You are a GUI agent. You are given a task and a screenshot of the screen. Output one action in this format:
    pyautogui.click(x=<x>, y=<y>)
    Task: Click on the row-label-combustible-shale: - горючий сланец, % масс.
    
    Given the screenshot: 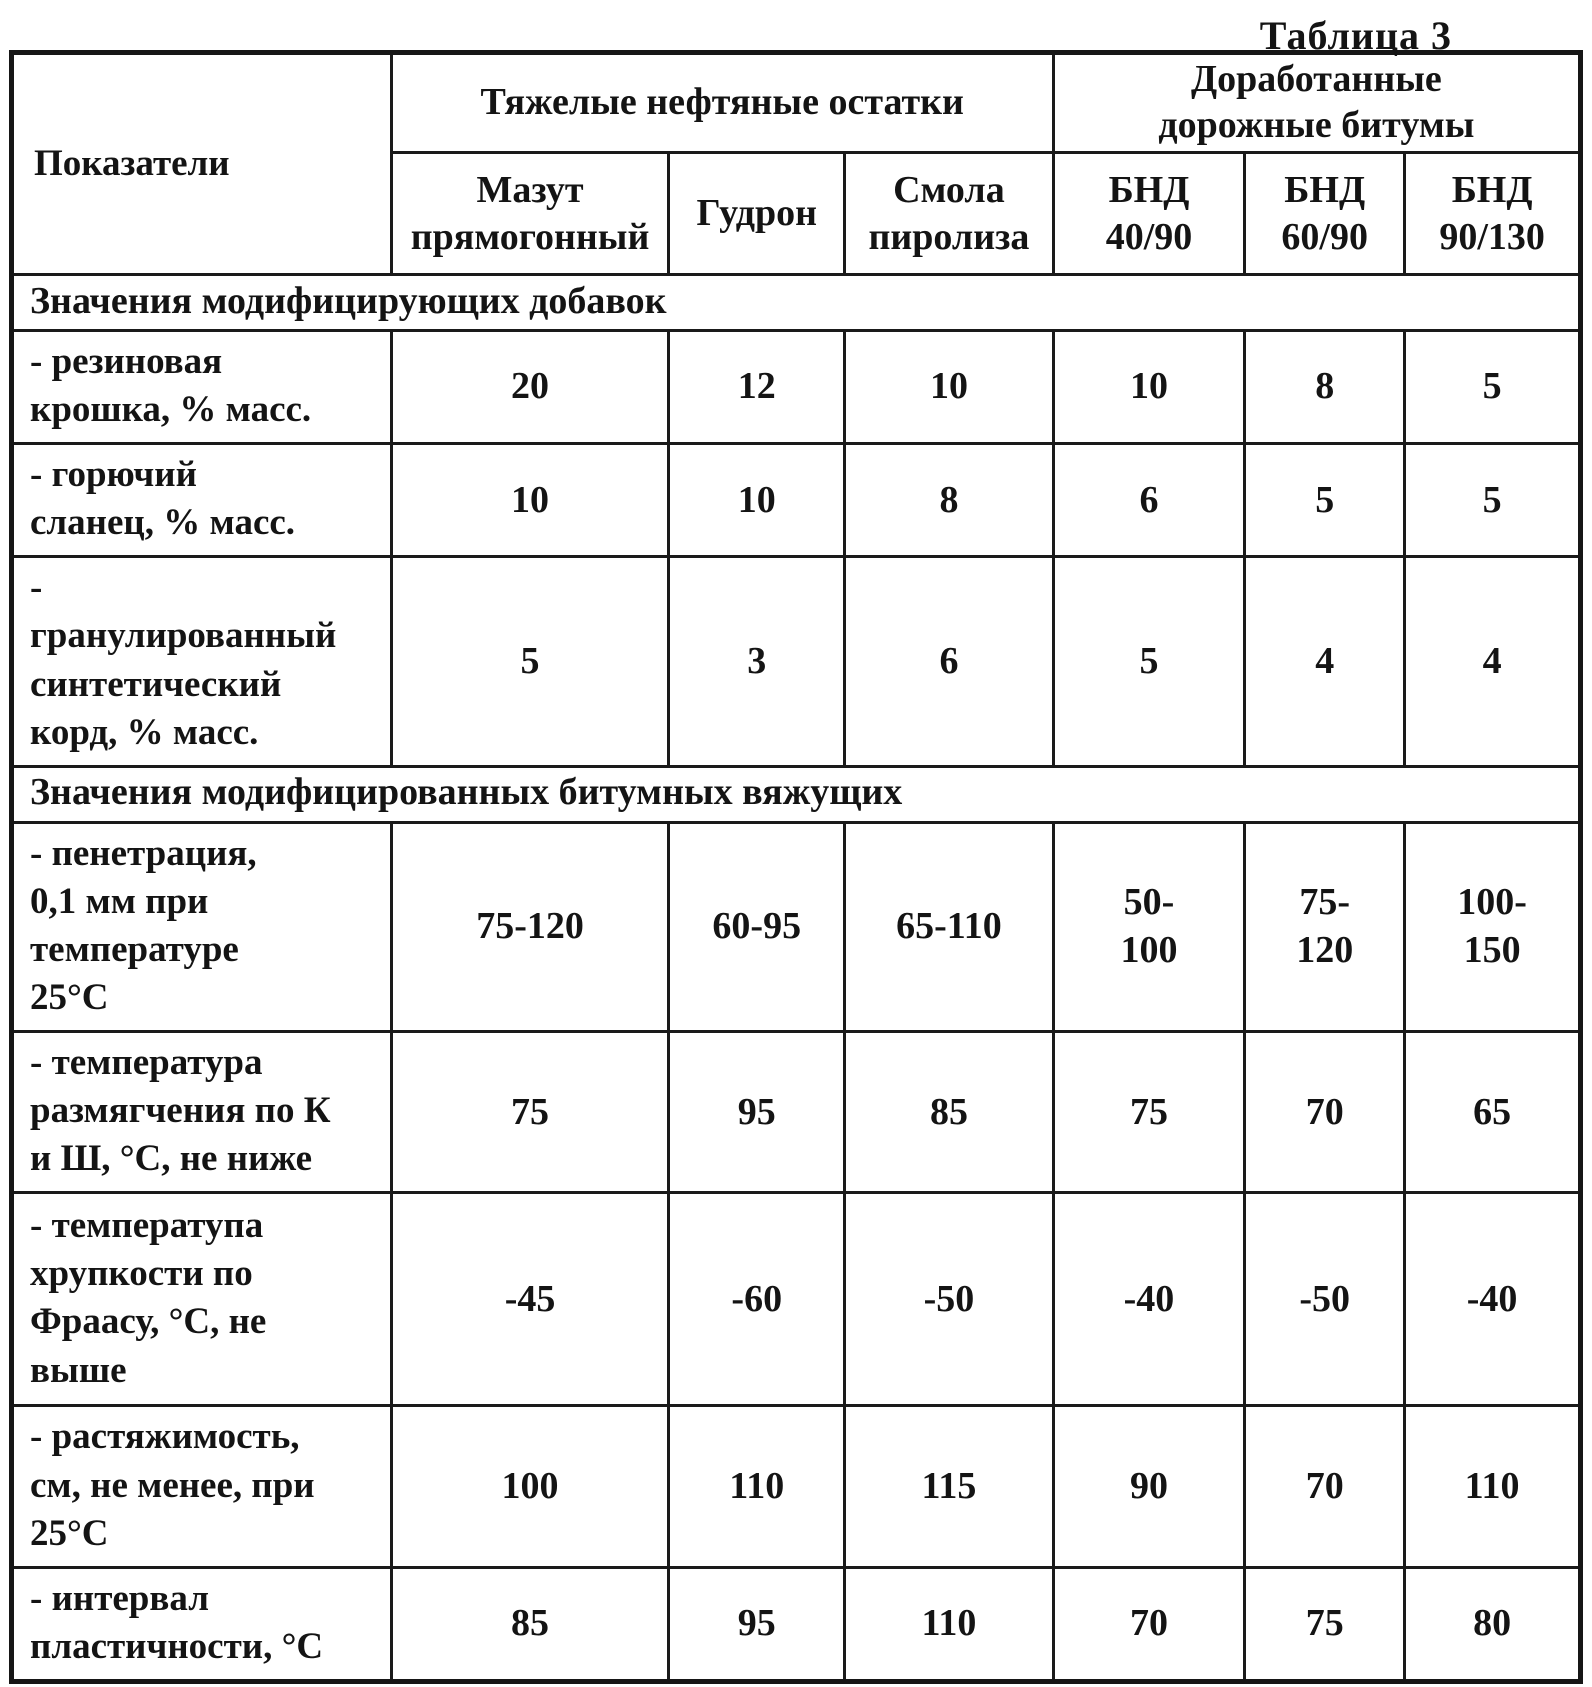 What is the action you would take?
    pyautogui.click(x=201, y=500)
    